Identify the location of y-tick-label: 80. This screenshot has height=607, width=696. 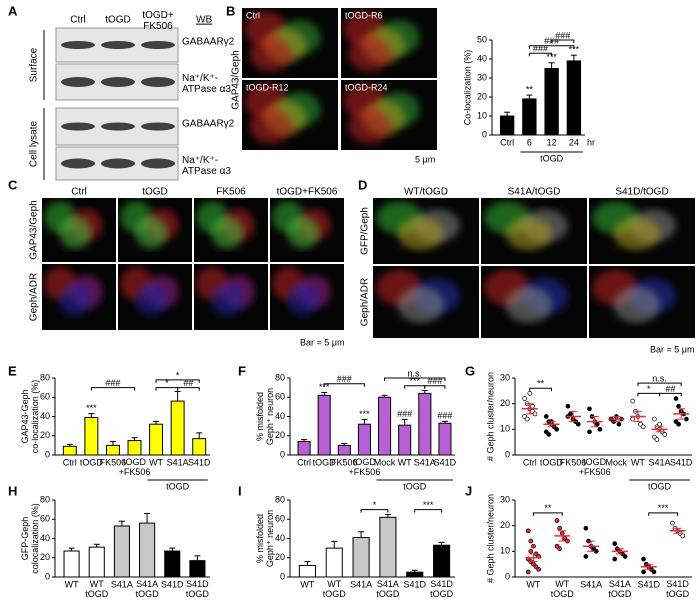
(280, 499).